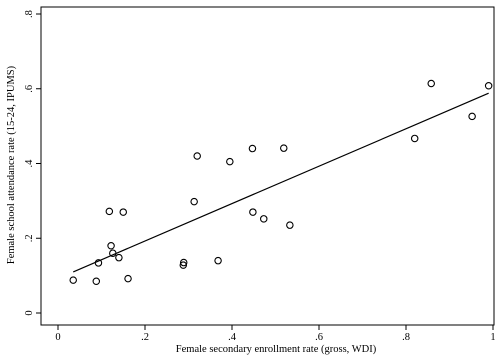  What do you see at coordinates (275, 334) in the screenshot?
I see `x-axis-ticks: 0 .2 .4 .6 .8 1` at bounding box center [275, 334].